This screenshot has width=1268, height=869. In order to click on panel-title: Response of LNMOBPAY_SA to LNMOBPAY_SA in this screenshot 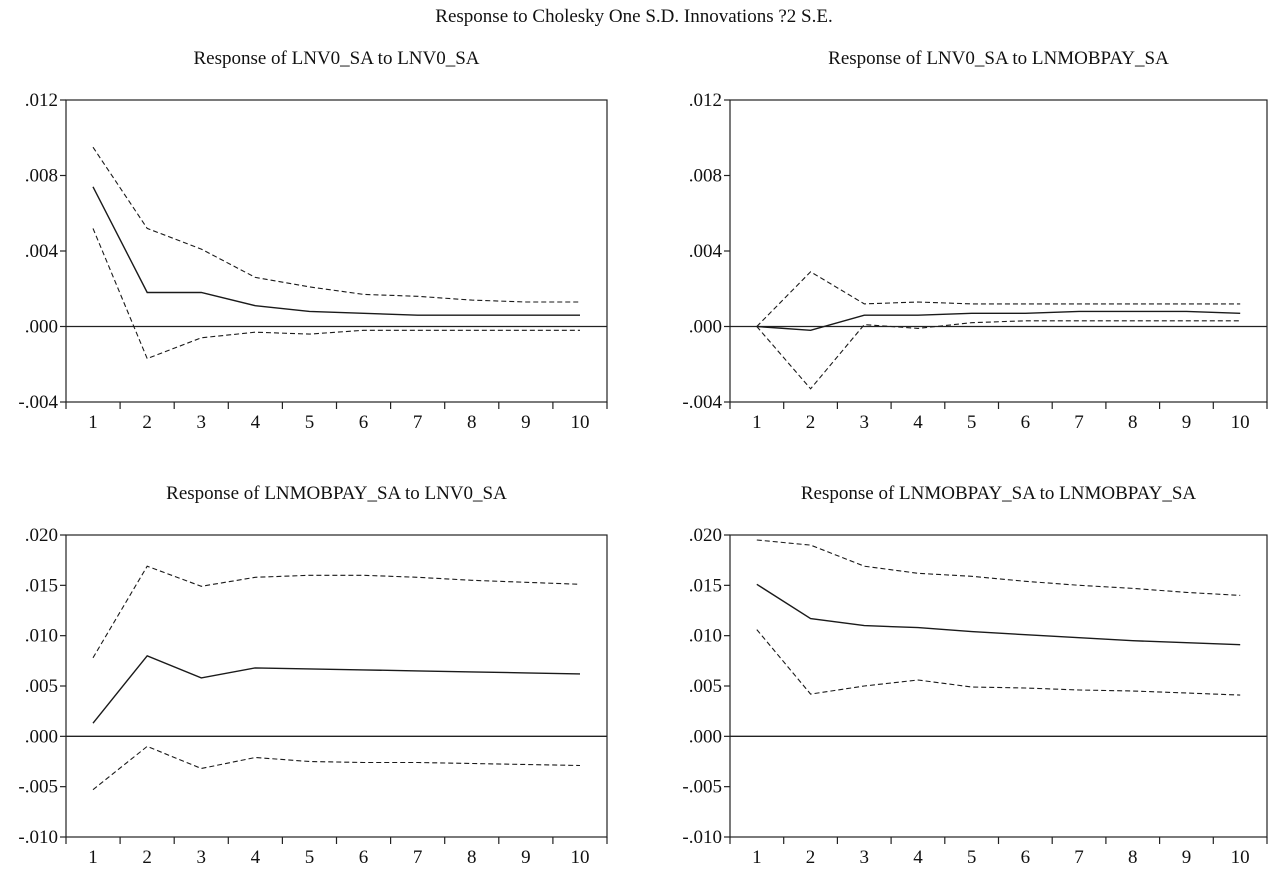, I will do `click(998, 493)`.